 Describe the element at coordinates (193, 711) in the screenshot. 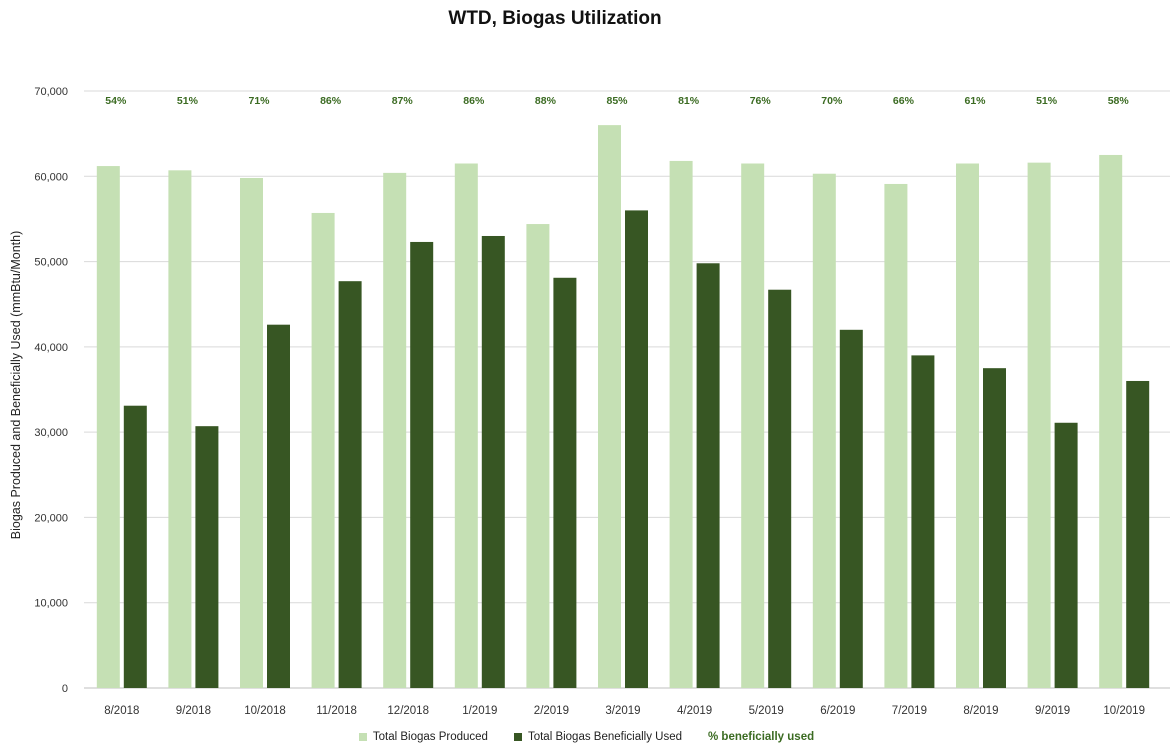

I see `x-tick-label: 9/2018` at that location.